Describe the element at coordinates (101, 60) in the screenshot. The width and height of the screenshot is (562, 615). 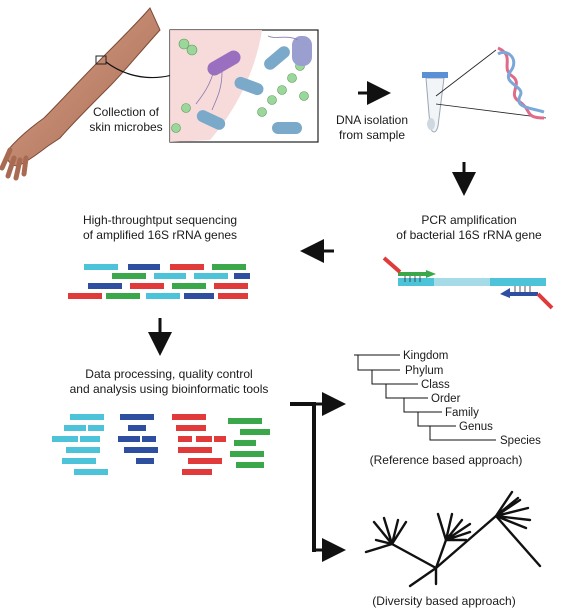
I see `sample-site-marker` at that location.